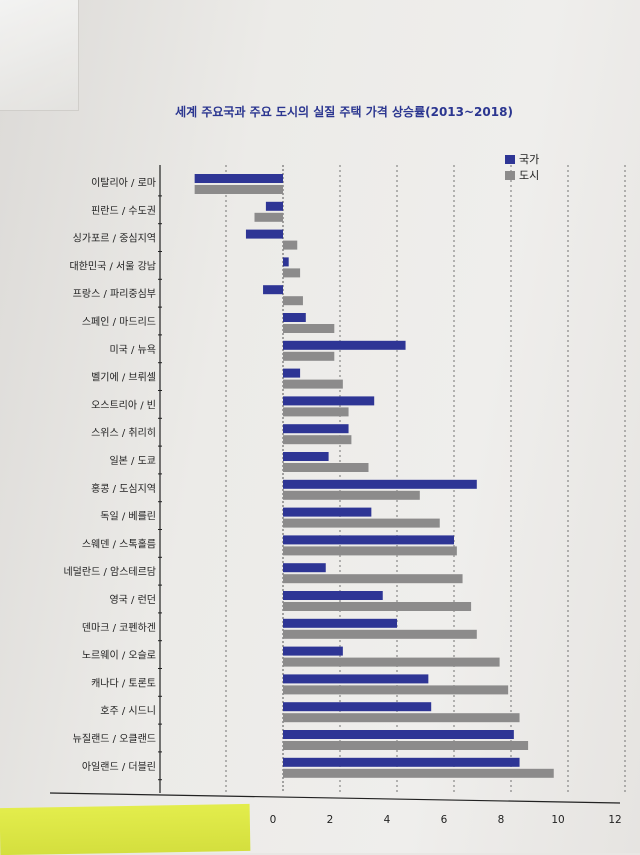 The height and width of the screenshot is (855, 640). Describe the element at coordinates (128, 711) in the screenshot. I see `category-label: 호주 / 시드니` at that location.